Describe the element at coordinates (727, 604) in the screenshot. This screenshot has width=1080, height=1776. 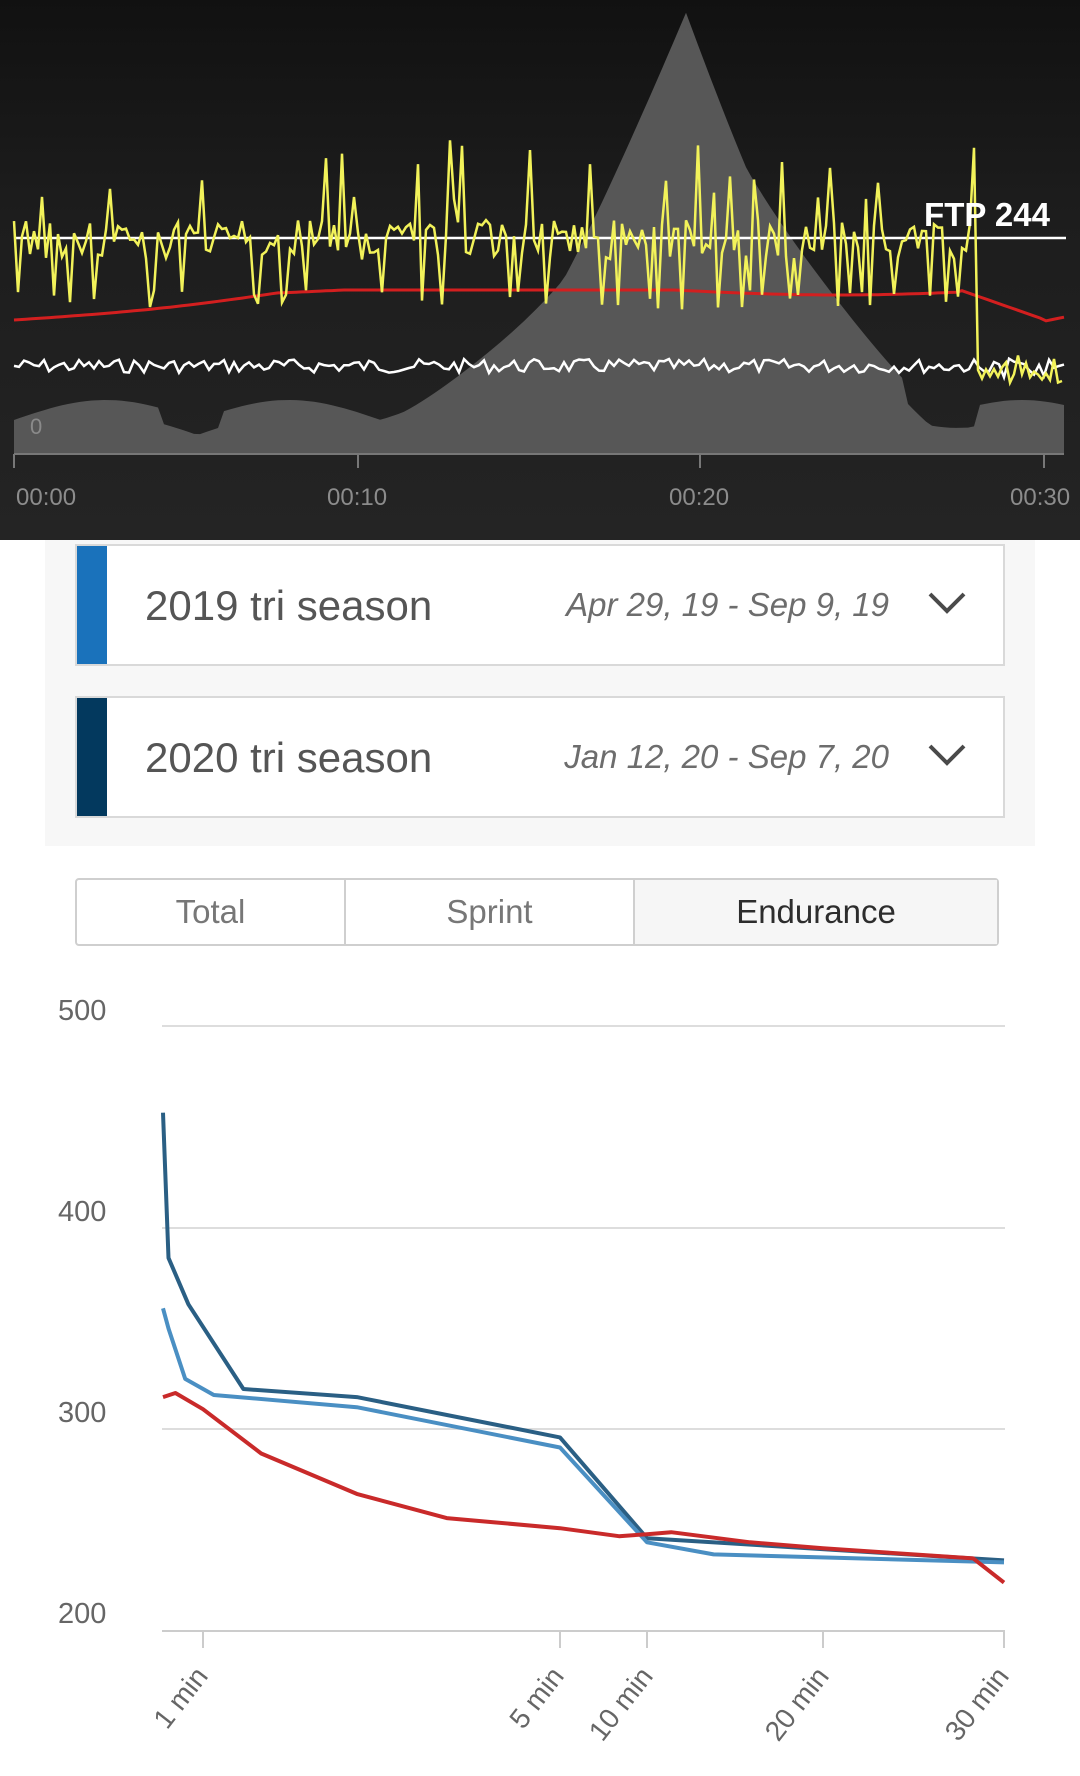
I see `season-dates: Apr 29, 19 - Sep 9, 19` at that location.